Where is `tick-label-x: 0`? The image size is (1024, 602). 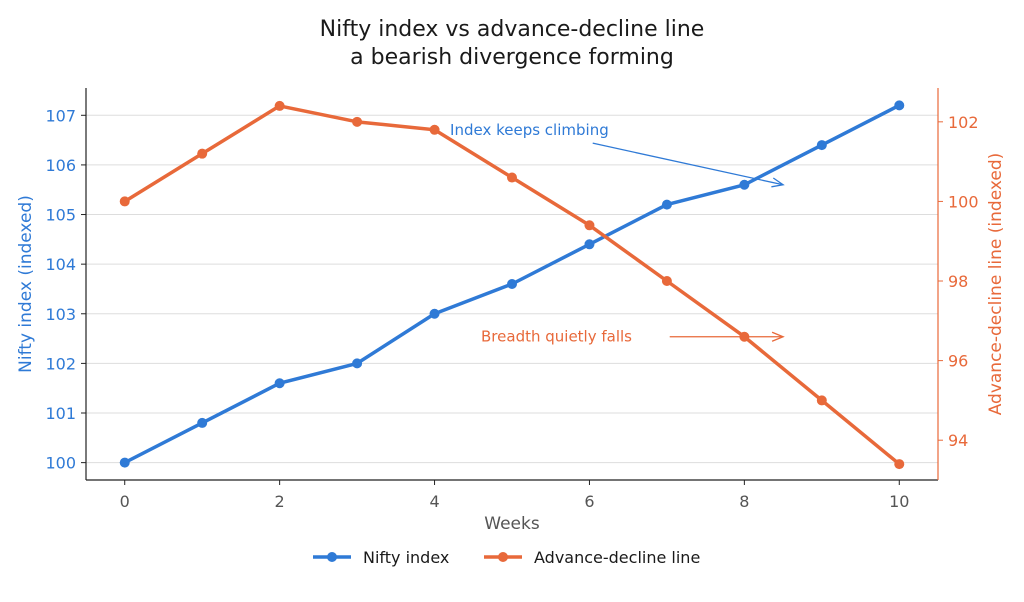
tick-label-x: 0 is located at coordinates (125, 501).